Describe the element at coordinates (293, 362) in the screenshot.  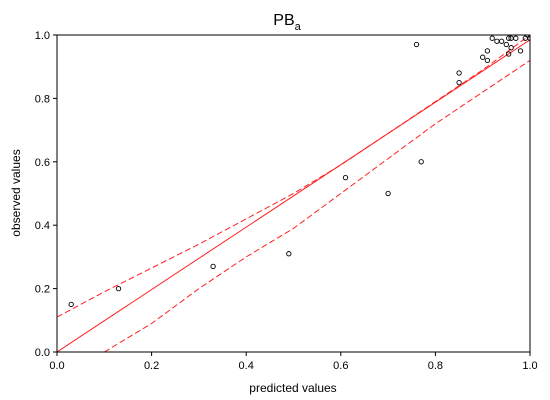
I see `x-axis-ticks: 0.0 0.2 0.4 0.6 0.8 1.0` at that location.